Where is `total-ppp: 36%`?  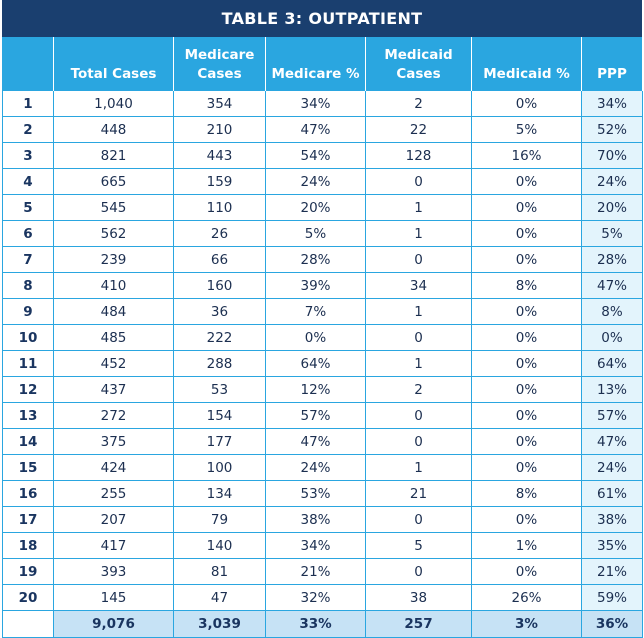
total-ppp: 36% is located at coordinates (612, 624).